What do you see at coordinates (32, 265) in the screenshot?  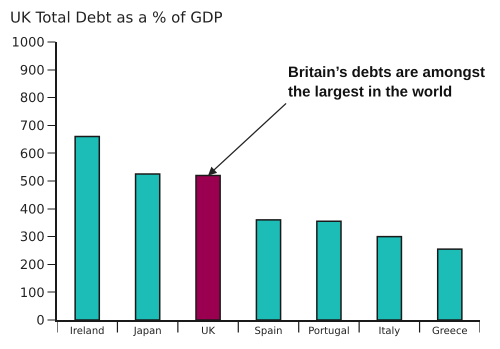 I see `y-tick-label: 200` at bounding box center [32, 265].